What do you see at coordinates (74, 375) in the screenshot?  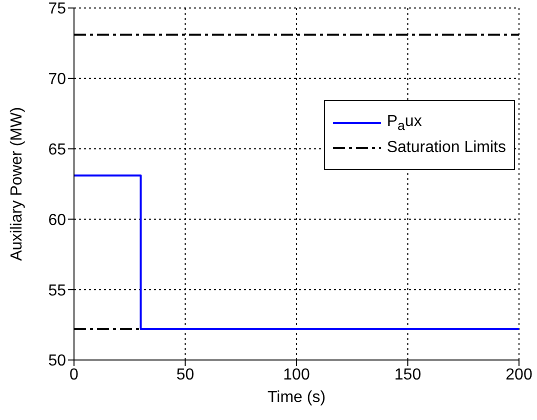 I see `x-tick-label: 0` at bounding box center [74, 375].